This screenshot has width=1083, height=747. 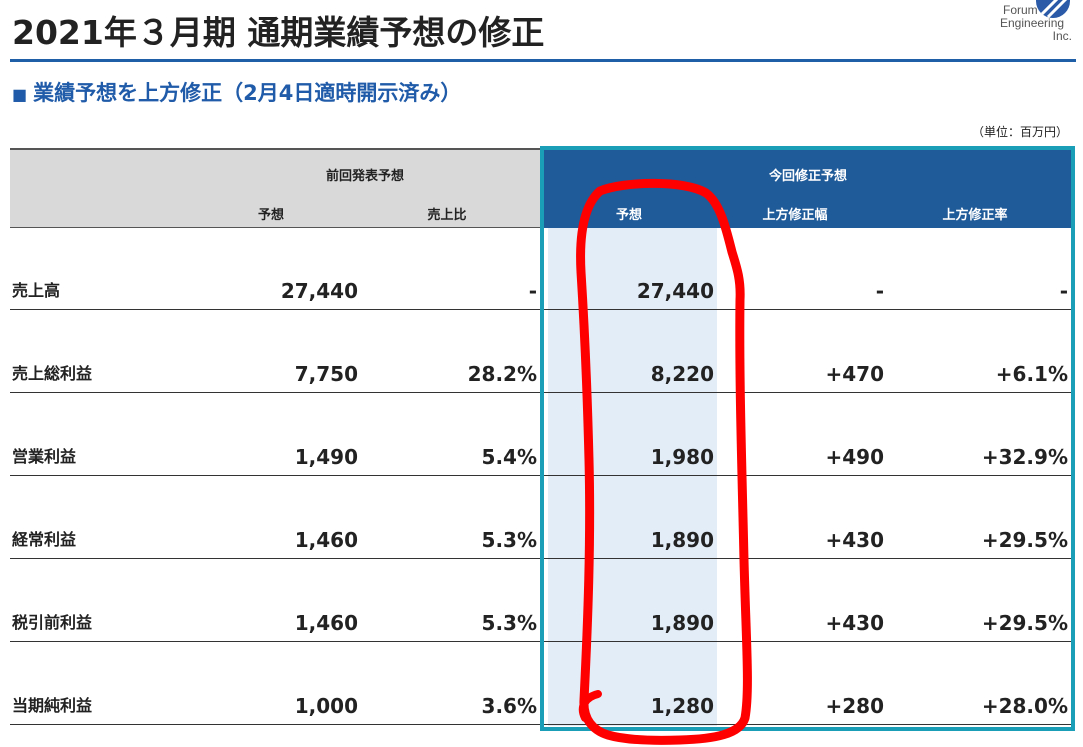 What do you see at coordinates (1031, 374) in the screenshot?
I see `value-revision-rate: +6.1%` at bounding box center [1031, 374].